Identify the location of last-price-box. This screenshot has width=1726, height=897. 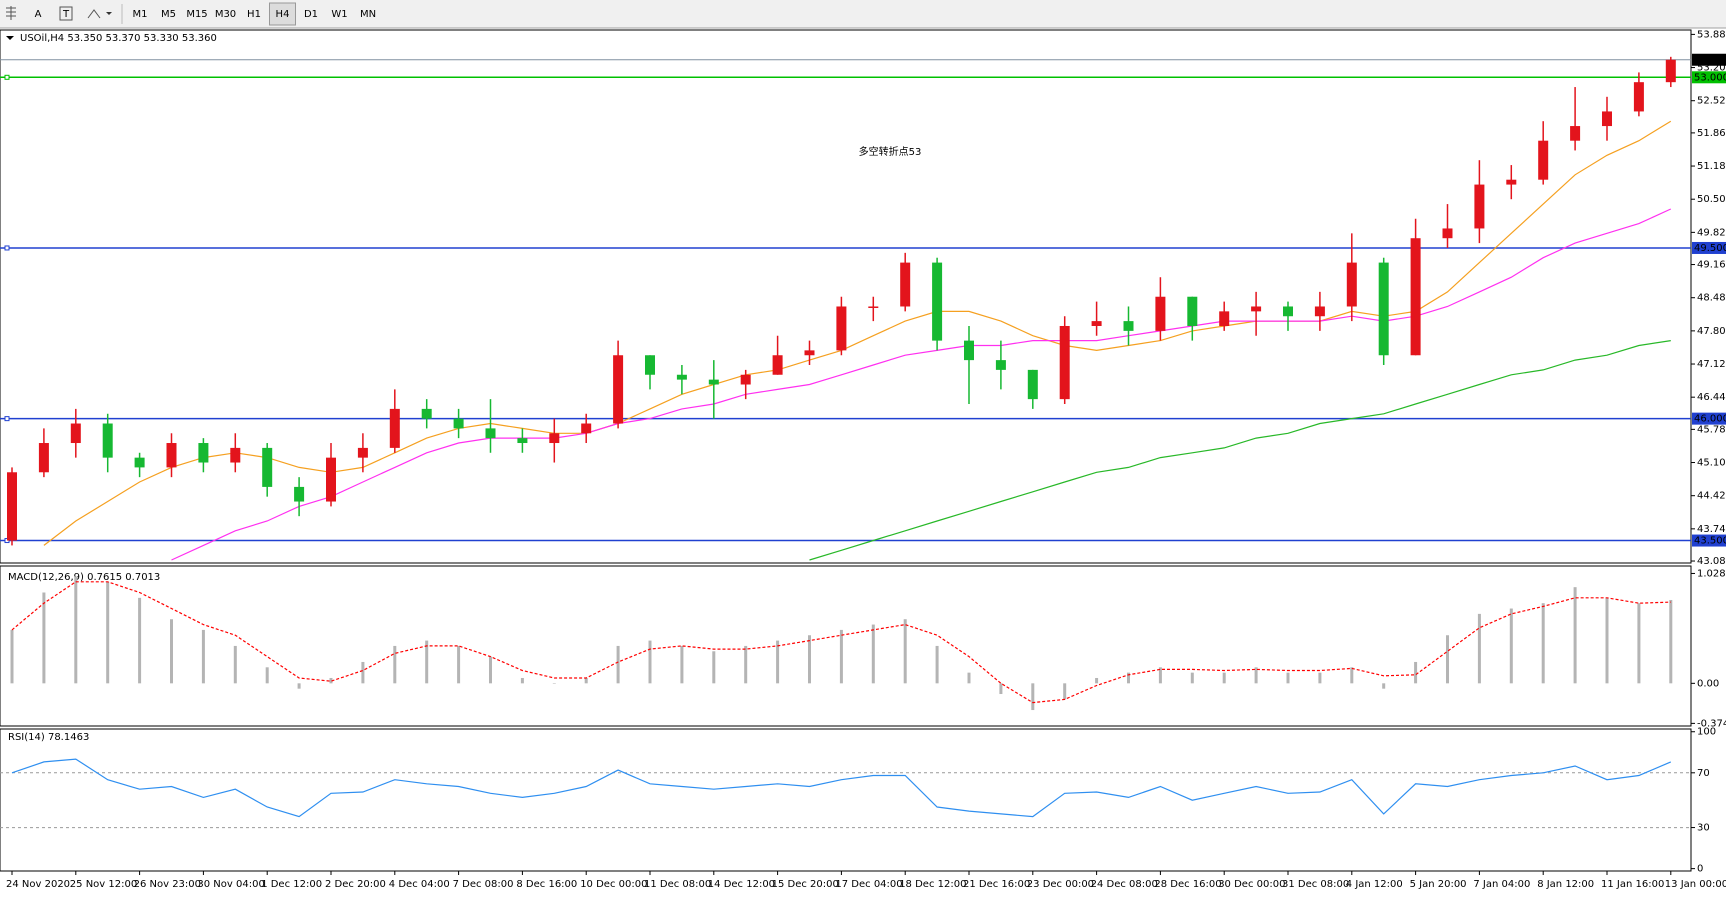
(1709, 59).